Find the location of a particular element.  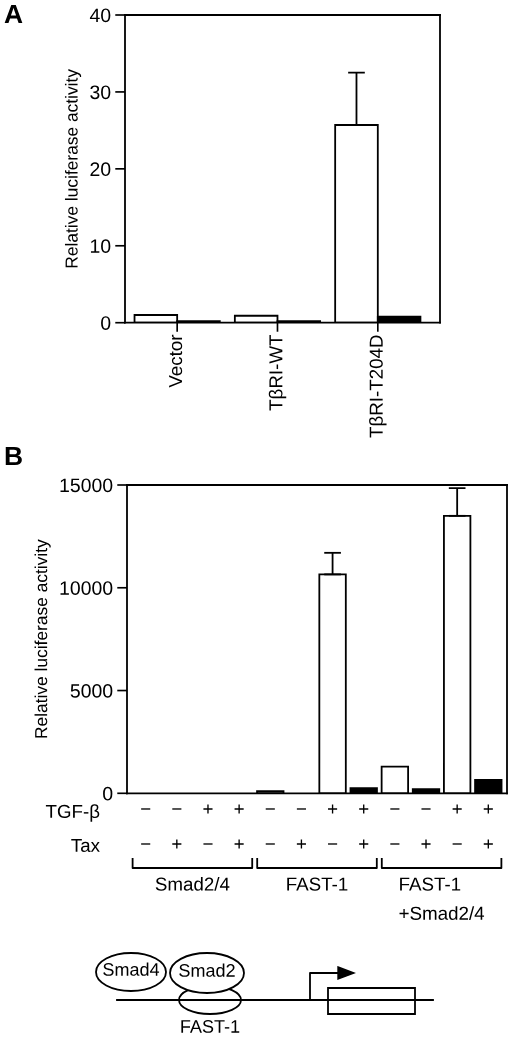

text: Smad2/4 is located at coordinates (192, 884).